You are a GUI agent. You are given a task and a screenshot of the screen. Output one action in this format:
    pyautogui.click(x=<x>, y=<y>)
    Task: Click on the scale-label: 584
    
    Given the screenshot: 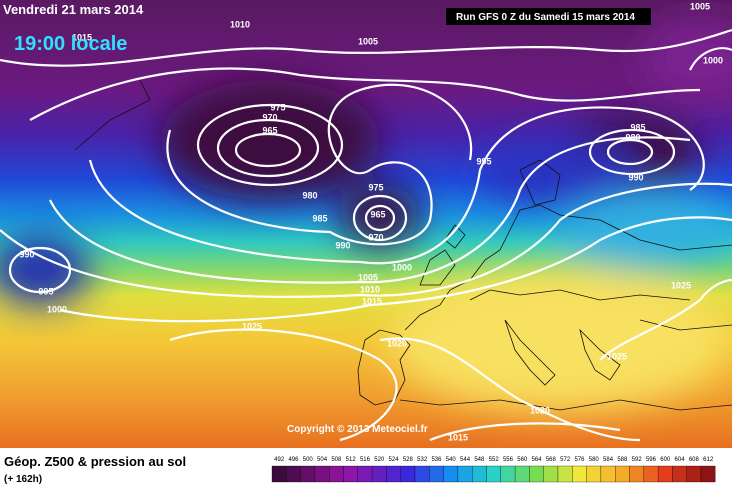 What is the action you would take?
    pyautogui.click(x=608, y=460)
    